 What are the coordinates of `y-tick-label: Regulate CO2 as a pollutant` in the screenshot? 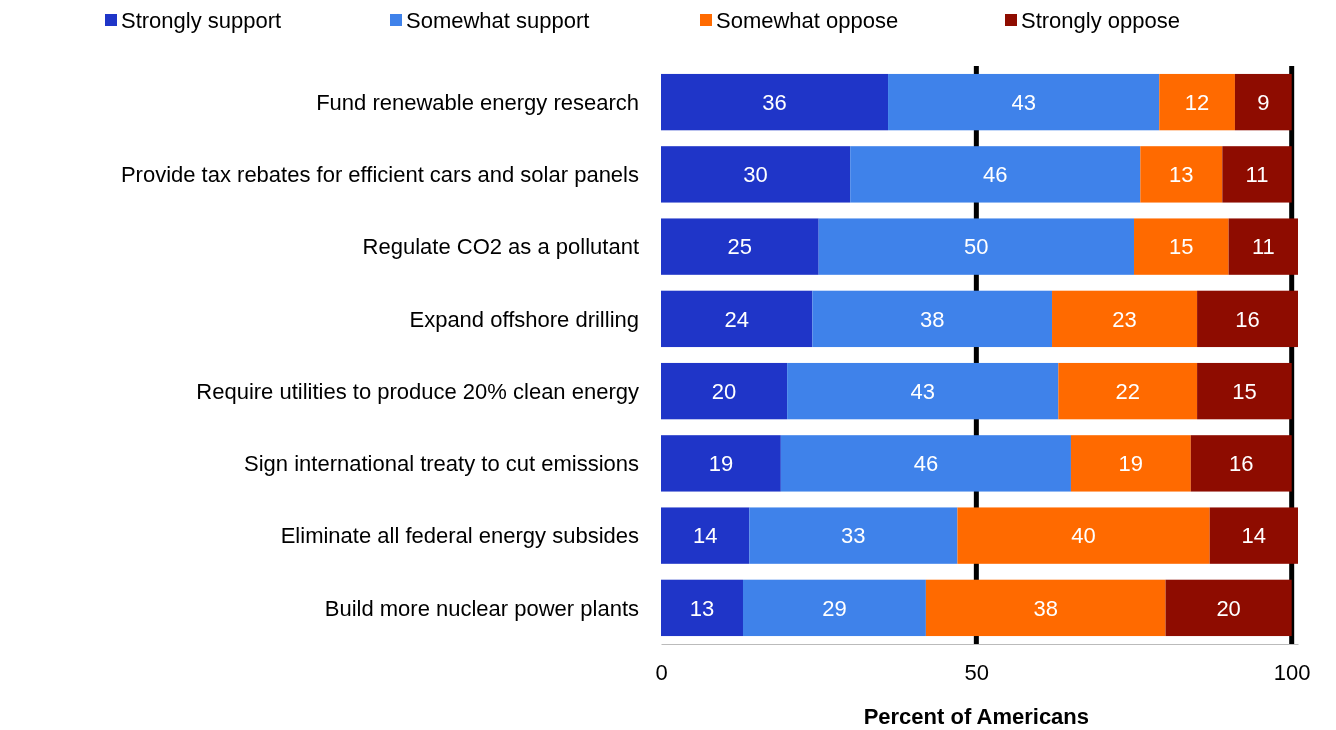 It's located at (500, 247).